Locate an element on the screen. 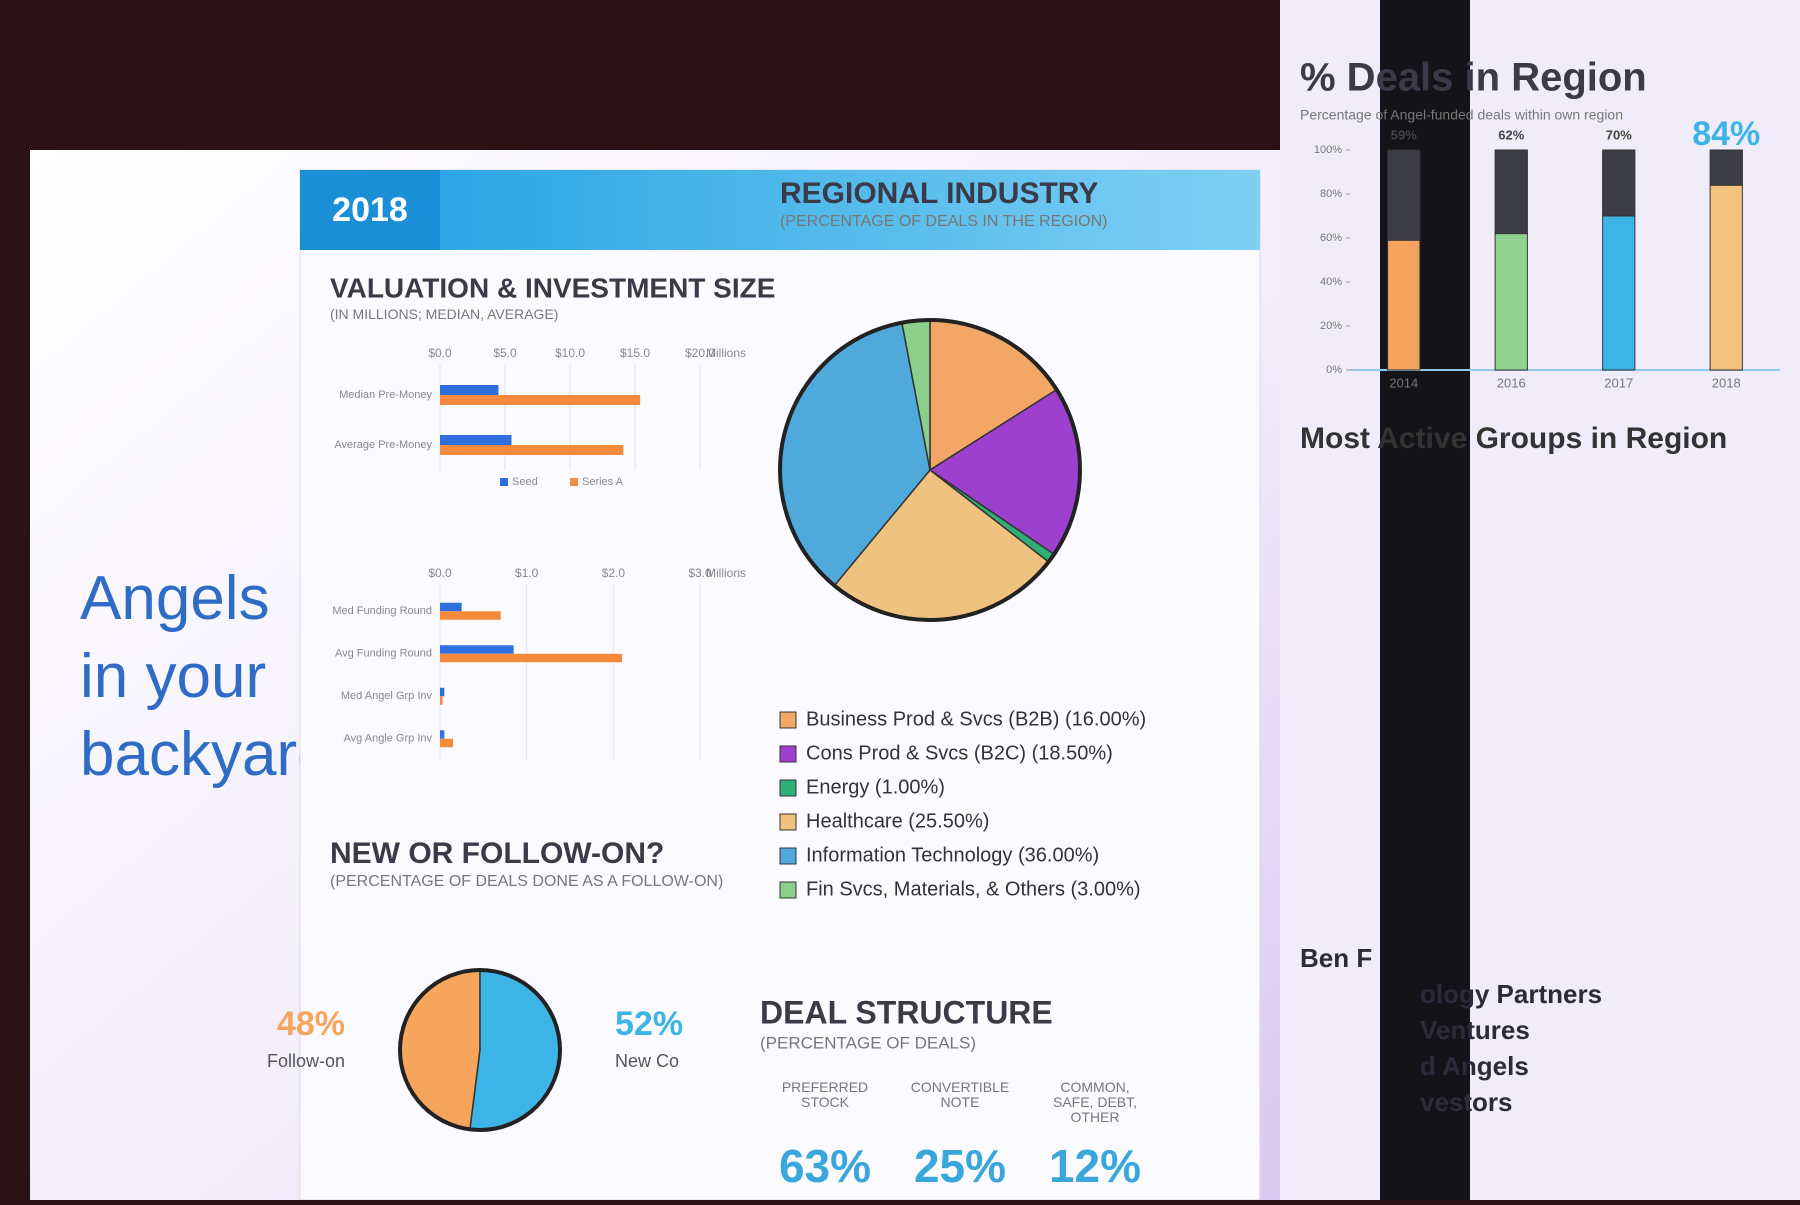 This screenshot has height=1205, width=1800. stat-category-box: PREFERRED STOCK is located at coordinates (825, 1095).